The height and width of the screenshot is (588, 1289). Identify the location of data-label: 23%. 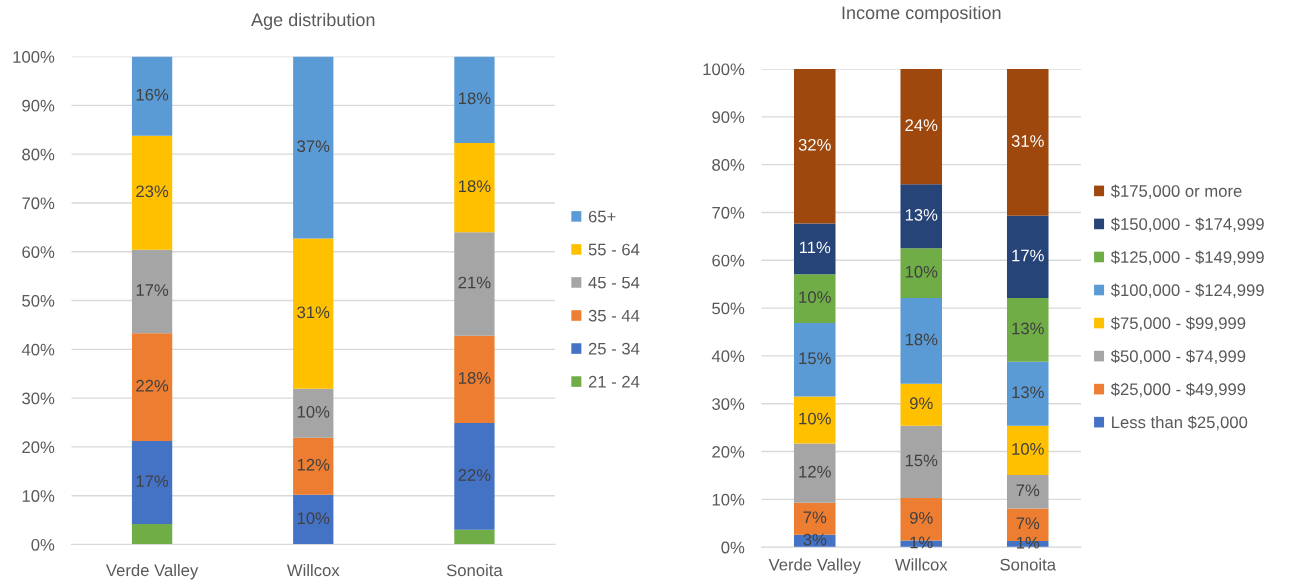
(152, 191).